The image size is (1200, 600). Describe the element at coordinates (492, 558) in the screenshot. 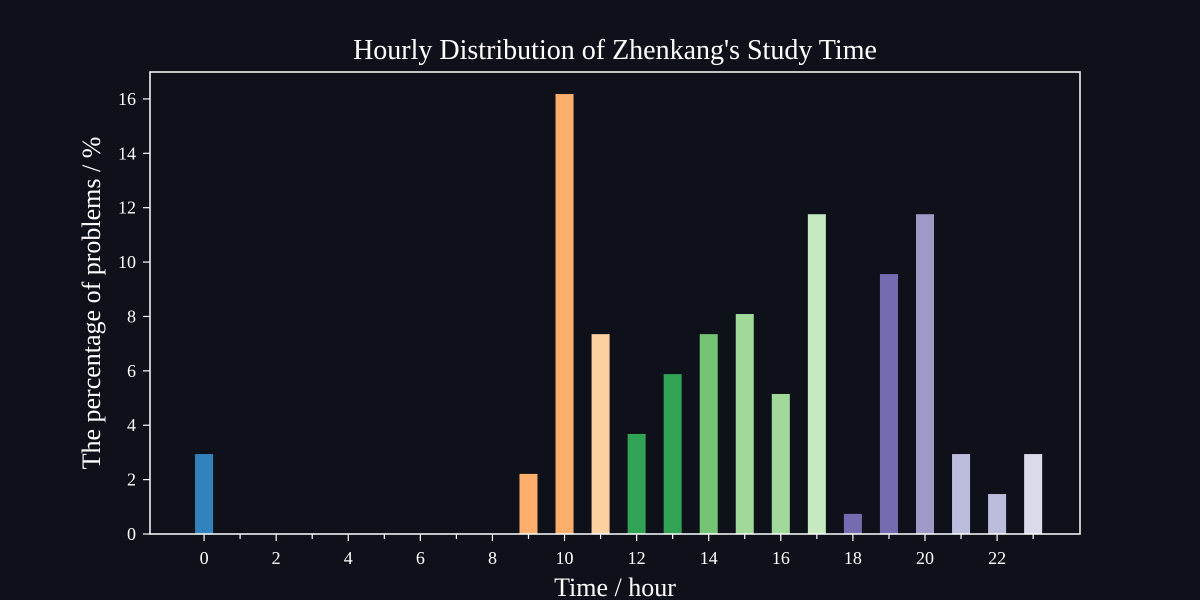

I see `x-tick-label: 8` at that location.